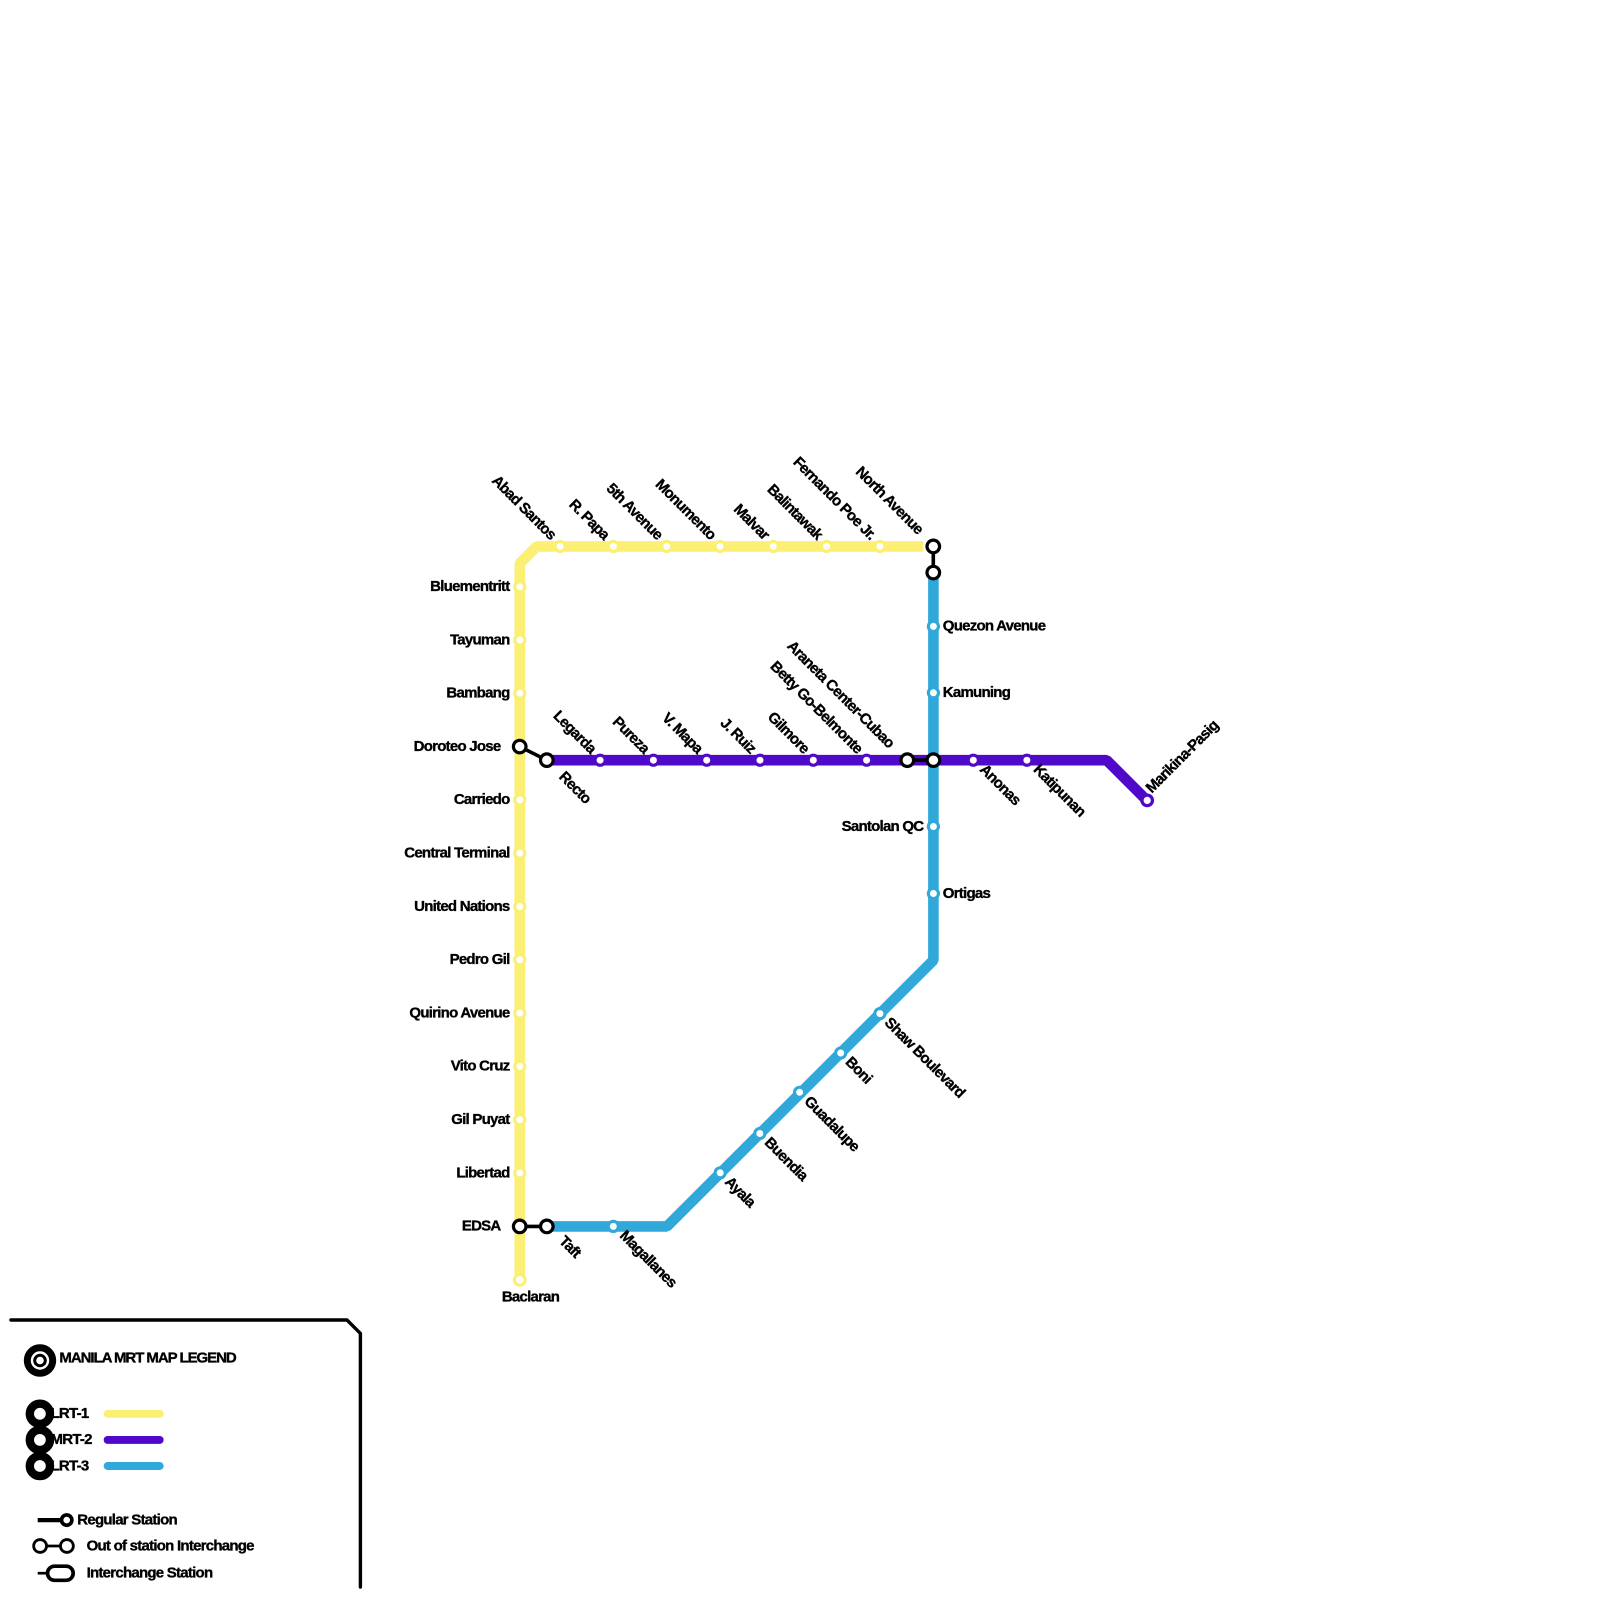  Describe the element at coordinates (480, 639) in the screenshot. I see `svg-text: Tayuman` at that location.